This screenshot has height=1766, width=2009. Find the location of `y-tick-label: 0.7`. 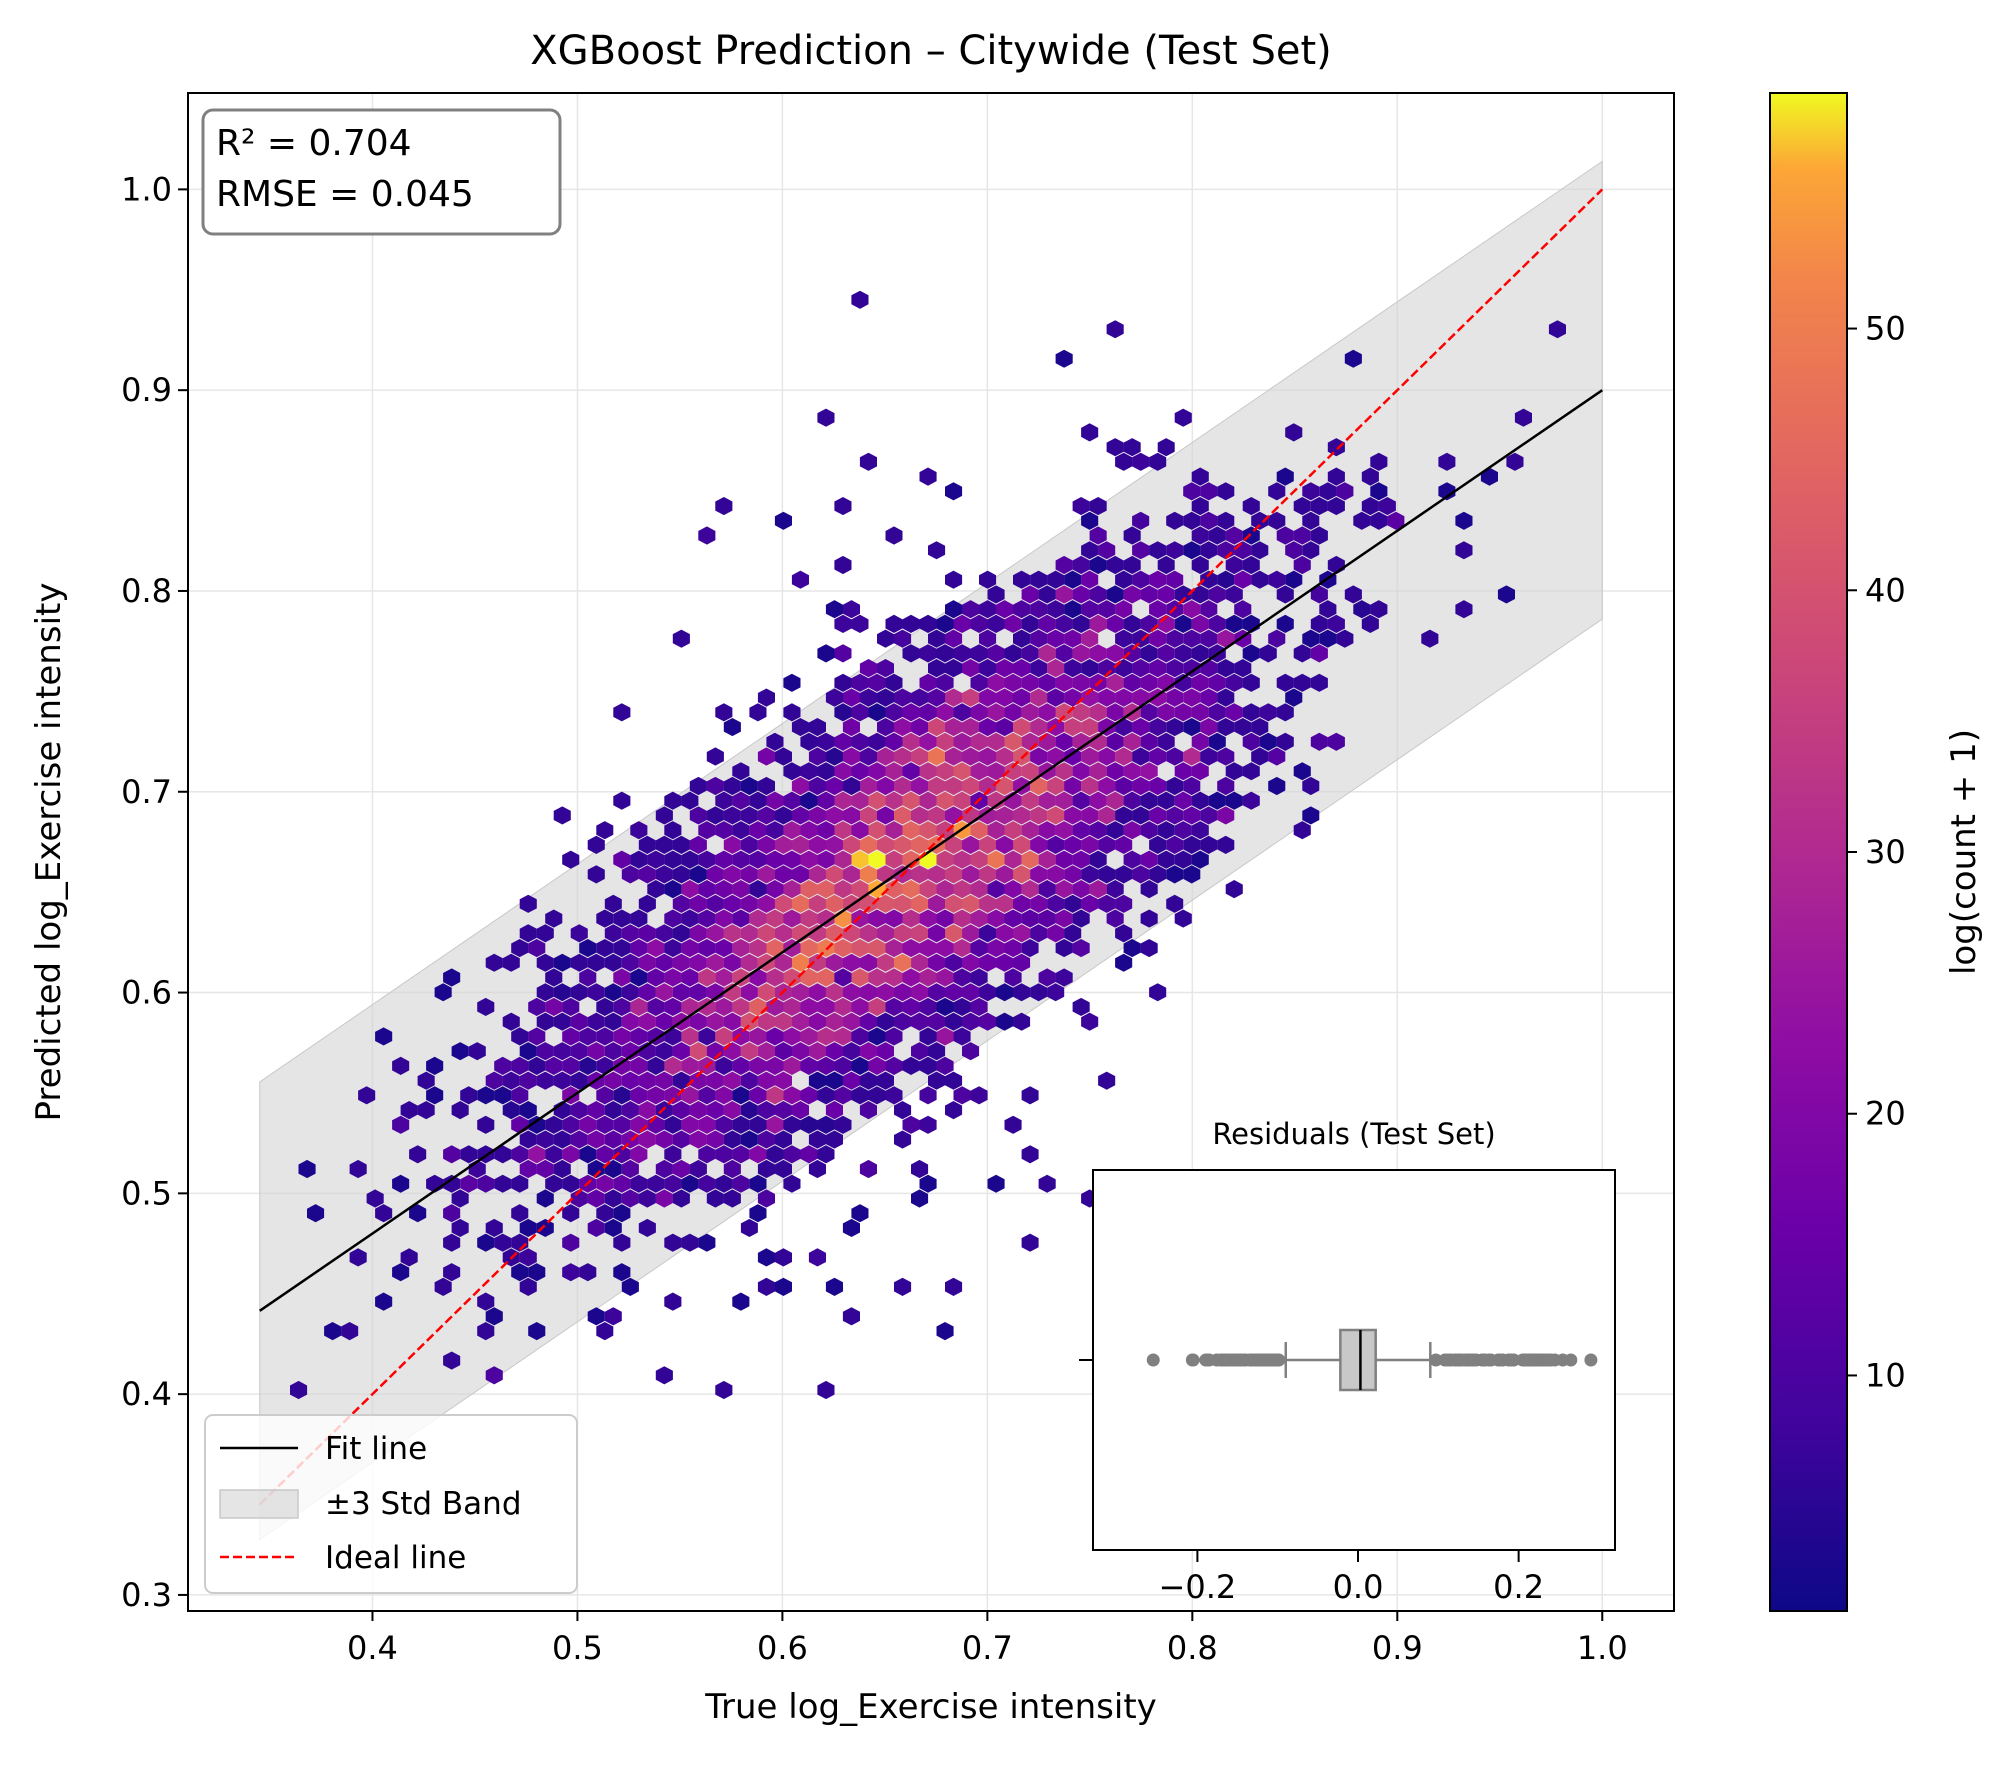

y-tick-label: 0.7 is located at coordinates (146, 792).